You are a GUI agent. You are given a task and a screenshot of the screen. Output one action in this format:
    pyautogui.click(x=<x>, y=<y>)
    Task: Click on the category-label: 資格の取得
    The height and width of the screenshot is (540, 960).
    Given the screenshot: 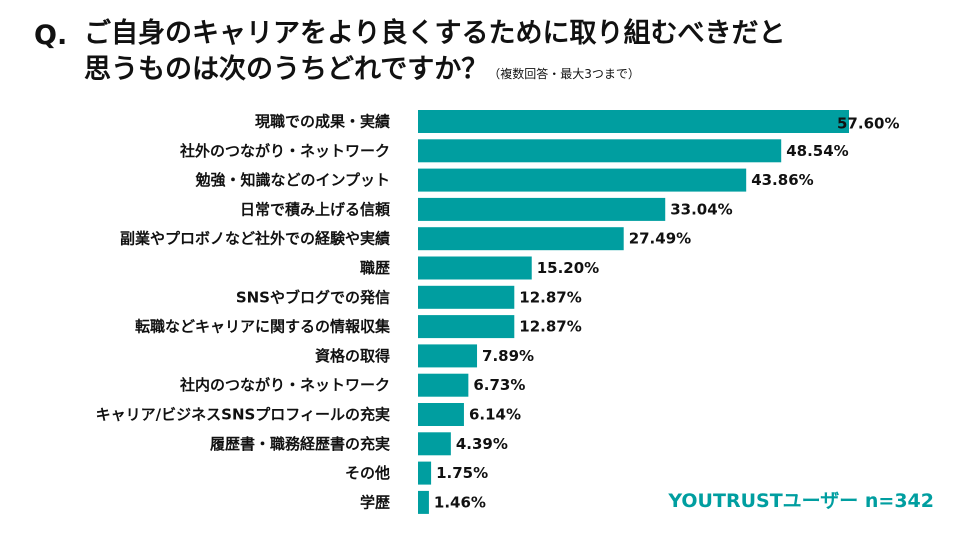 What is the action you would take?
    pyautogui.click(x=352, y=356)
    